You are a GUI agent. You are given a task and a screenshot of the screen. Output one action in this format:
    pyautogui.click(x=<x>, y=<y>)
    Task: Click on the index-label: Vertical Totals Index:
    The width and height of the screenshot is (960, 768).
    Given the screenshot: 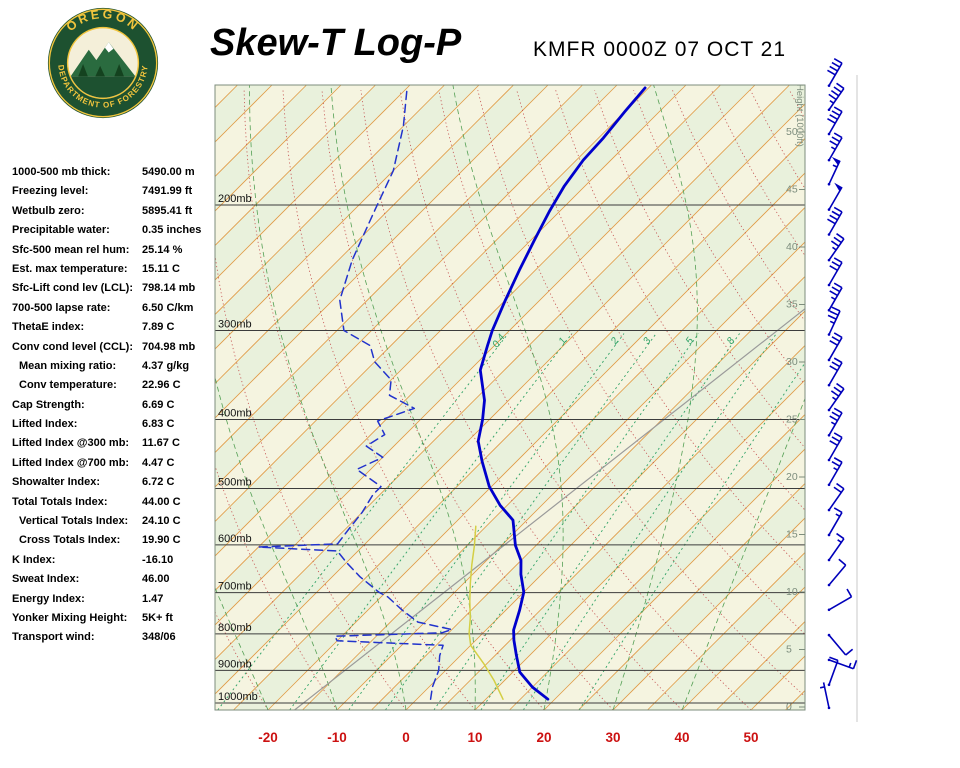 What is the action you would take?
    pyautogui.click(x=74, y=521)
    